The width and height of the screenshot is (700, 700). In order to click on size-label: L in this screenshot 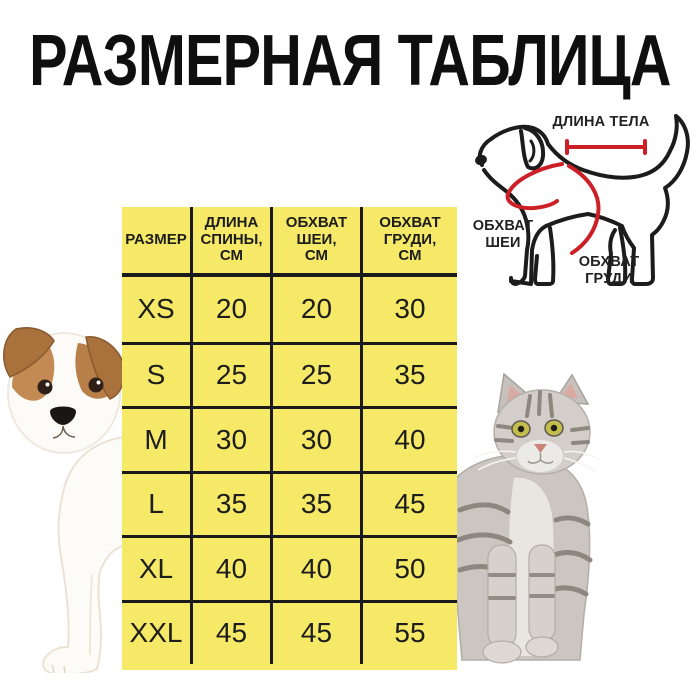, I will do `click(156, 503)`.